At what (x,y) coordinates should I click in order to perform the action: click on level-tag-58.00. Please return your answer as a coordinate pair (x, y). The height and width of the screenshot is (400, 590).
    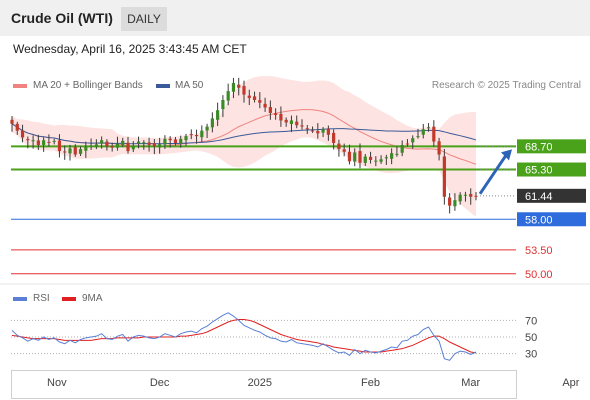
    Looking at the image, I should click on (551, 219).